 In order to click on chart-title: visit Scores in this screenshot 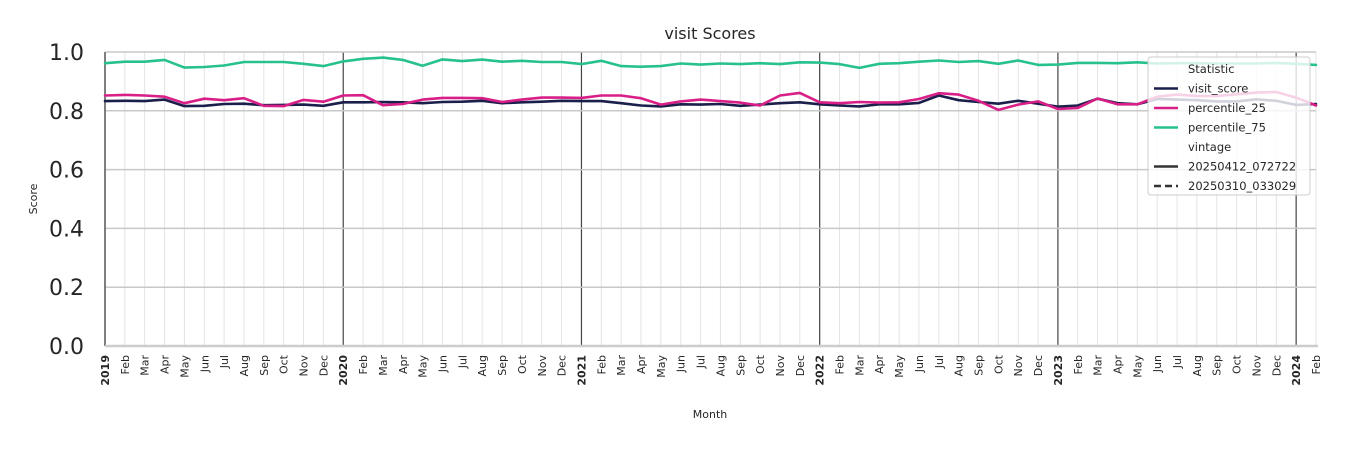, I will do `click(709, 33)`.